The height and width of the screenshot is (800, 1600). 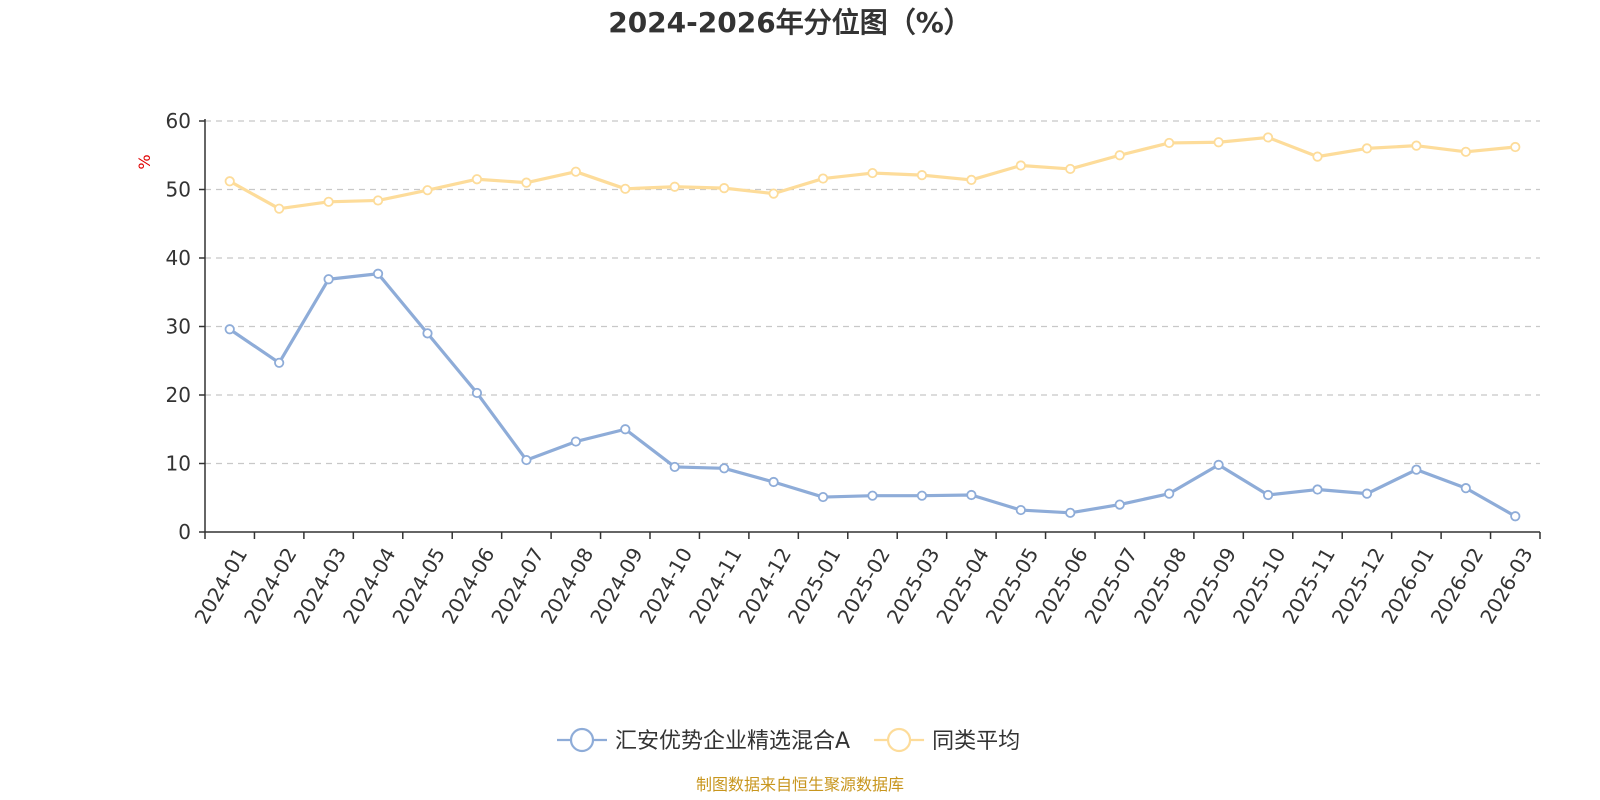 What do you see at coordinates (178, 190) in the screenshot?
I see `y-tick-label: 50` at bounding box center [178, 190].